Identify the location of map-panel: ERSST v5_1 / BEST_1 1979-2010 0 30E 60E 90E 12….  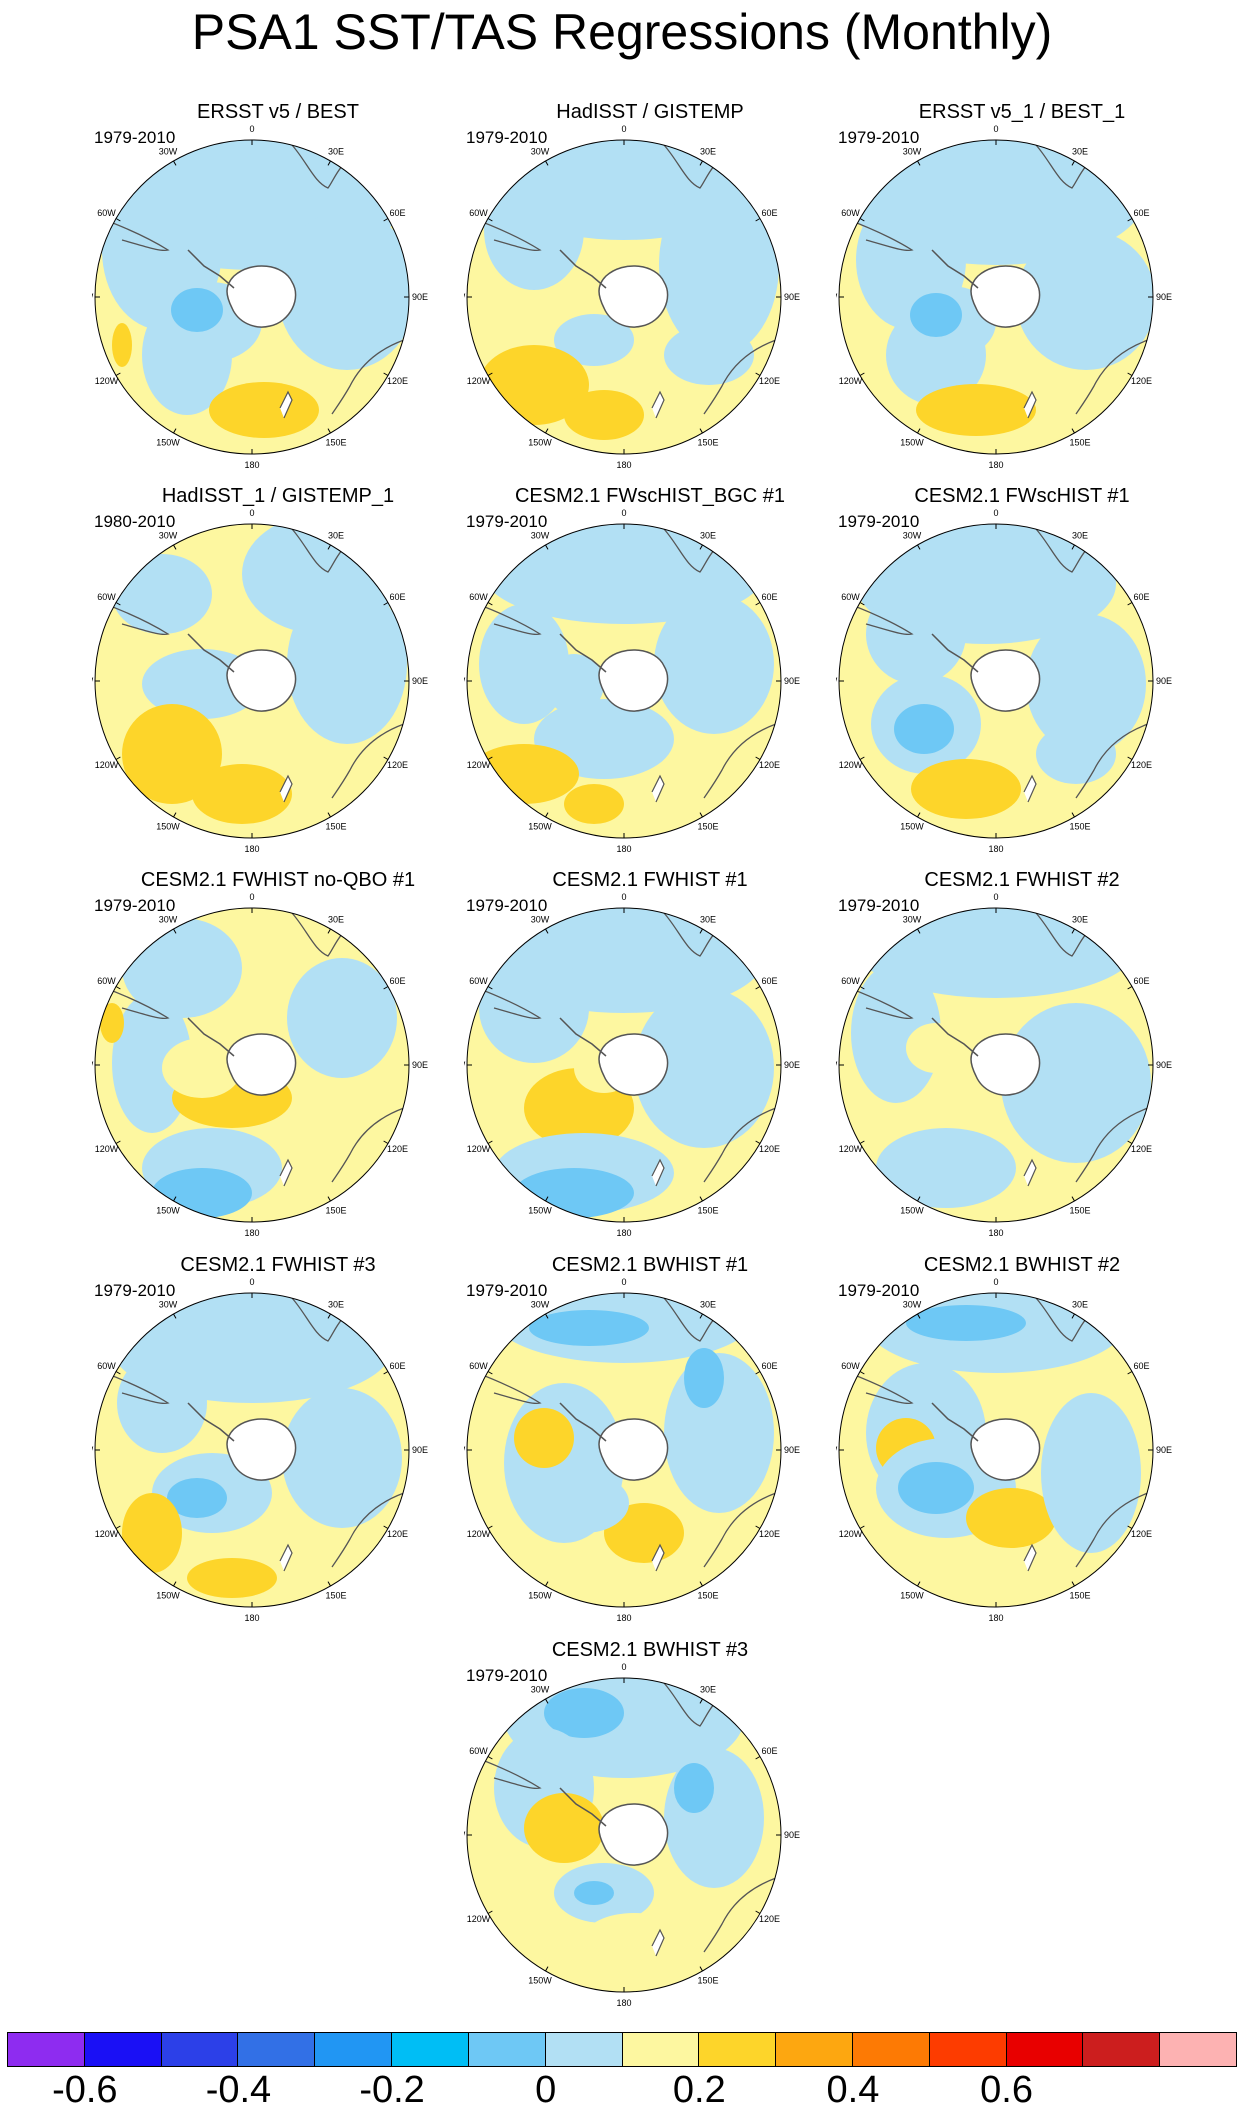
(1022, 290).